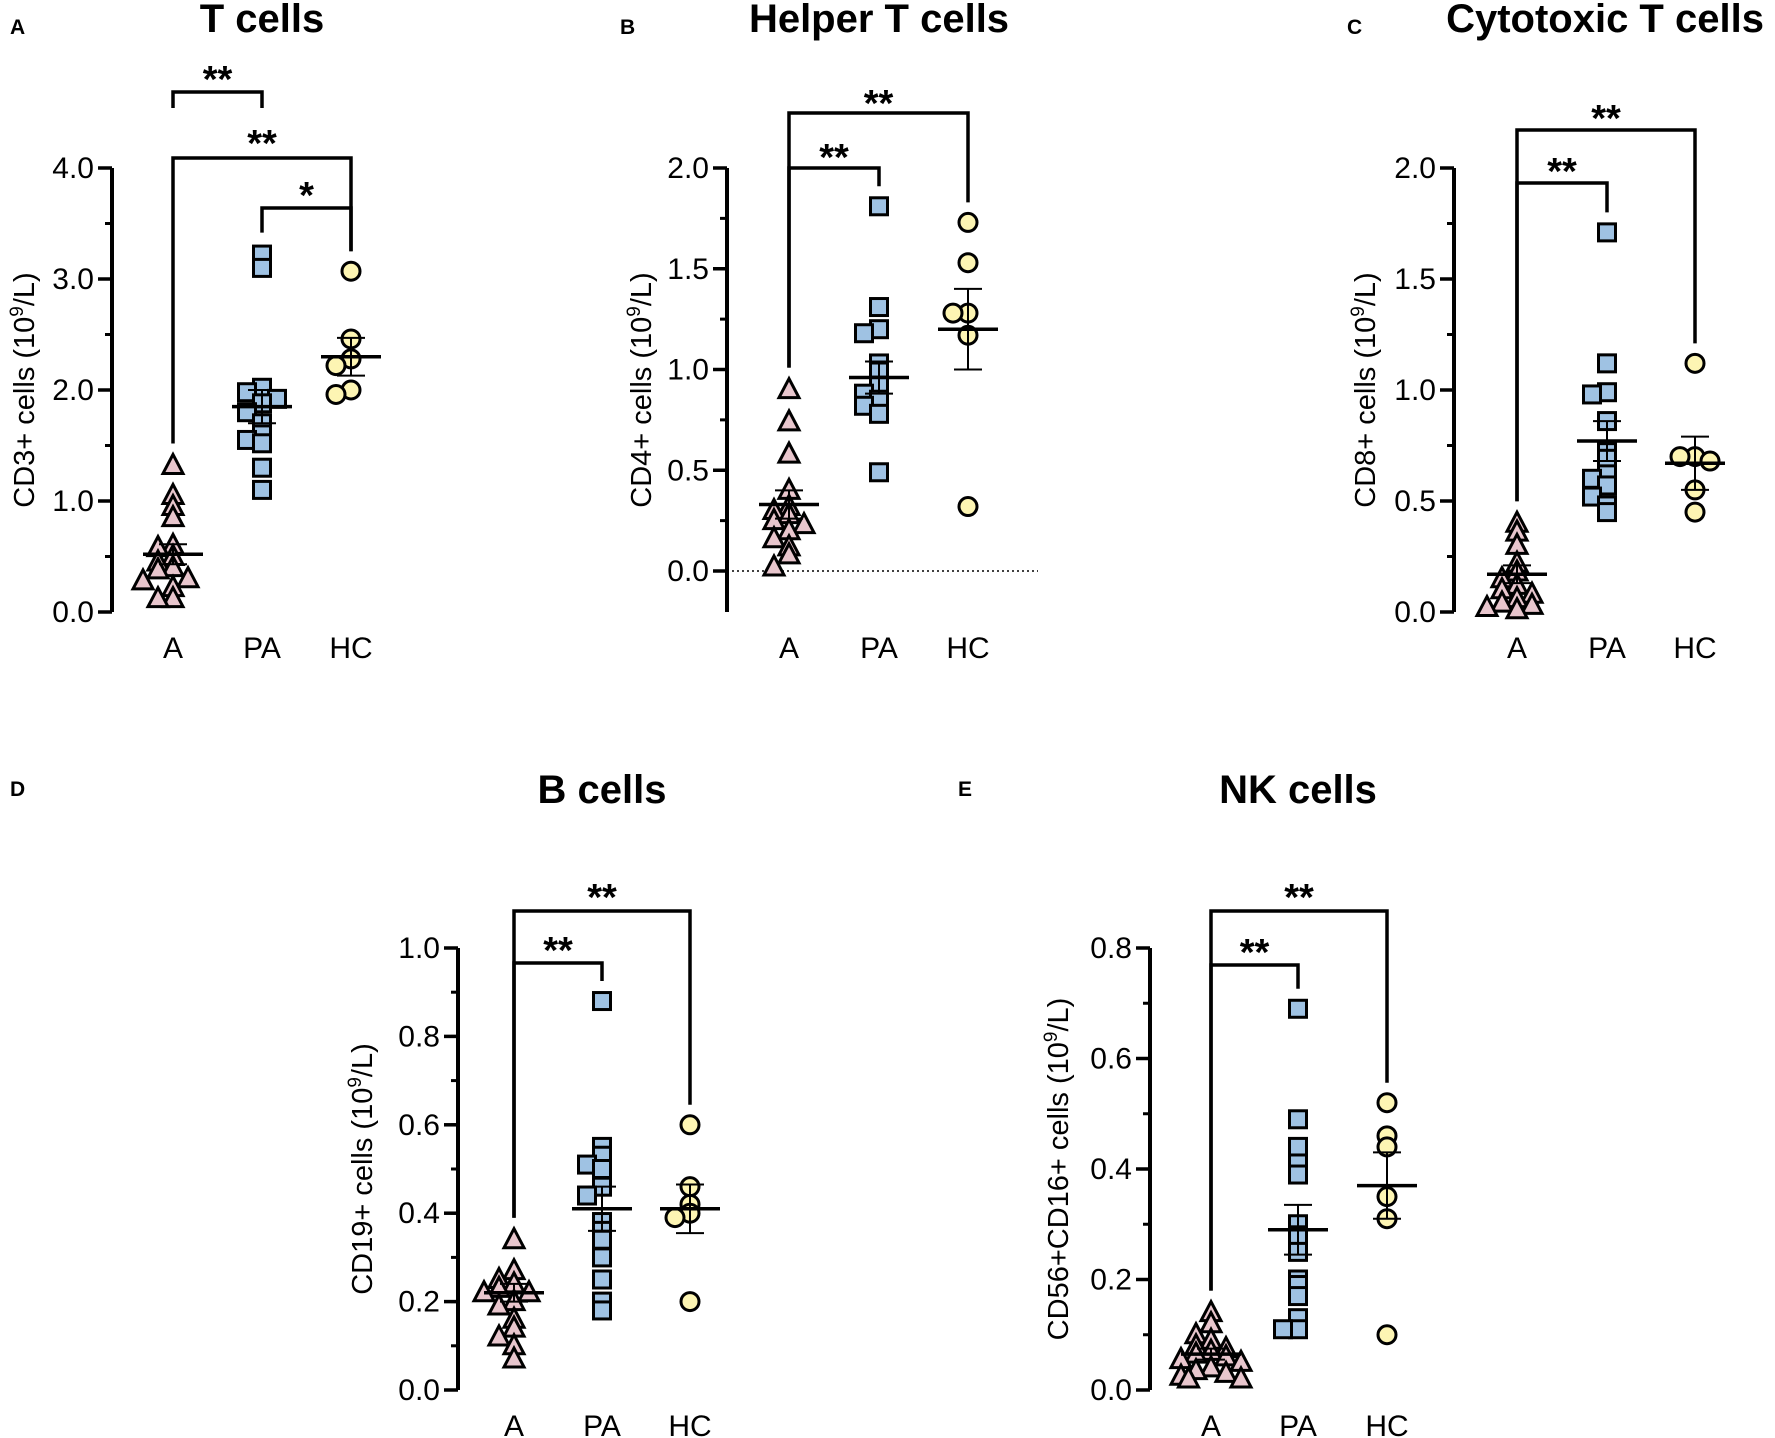 The width and height of the screenshot is (1775, 1438). What do you see at coordinates (262, 20) in the screenshot?
I see `panel-title: T cells` at bounding box center [262, 20].